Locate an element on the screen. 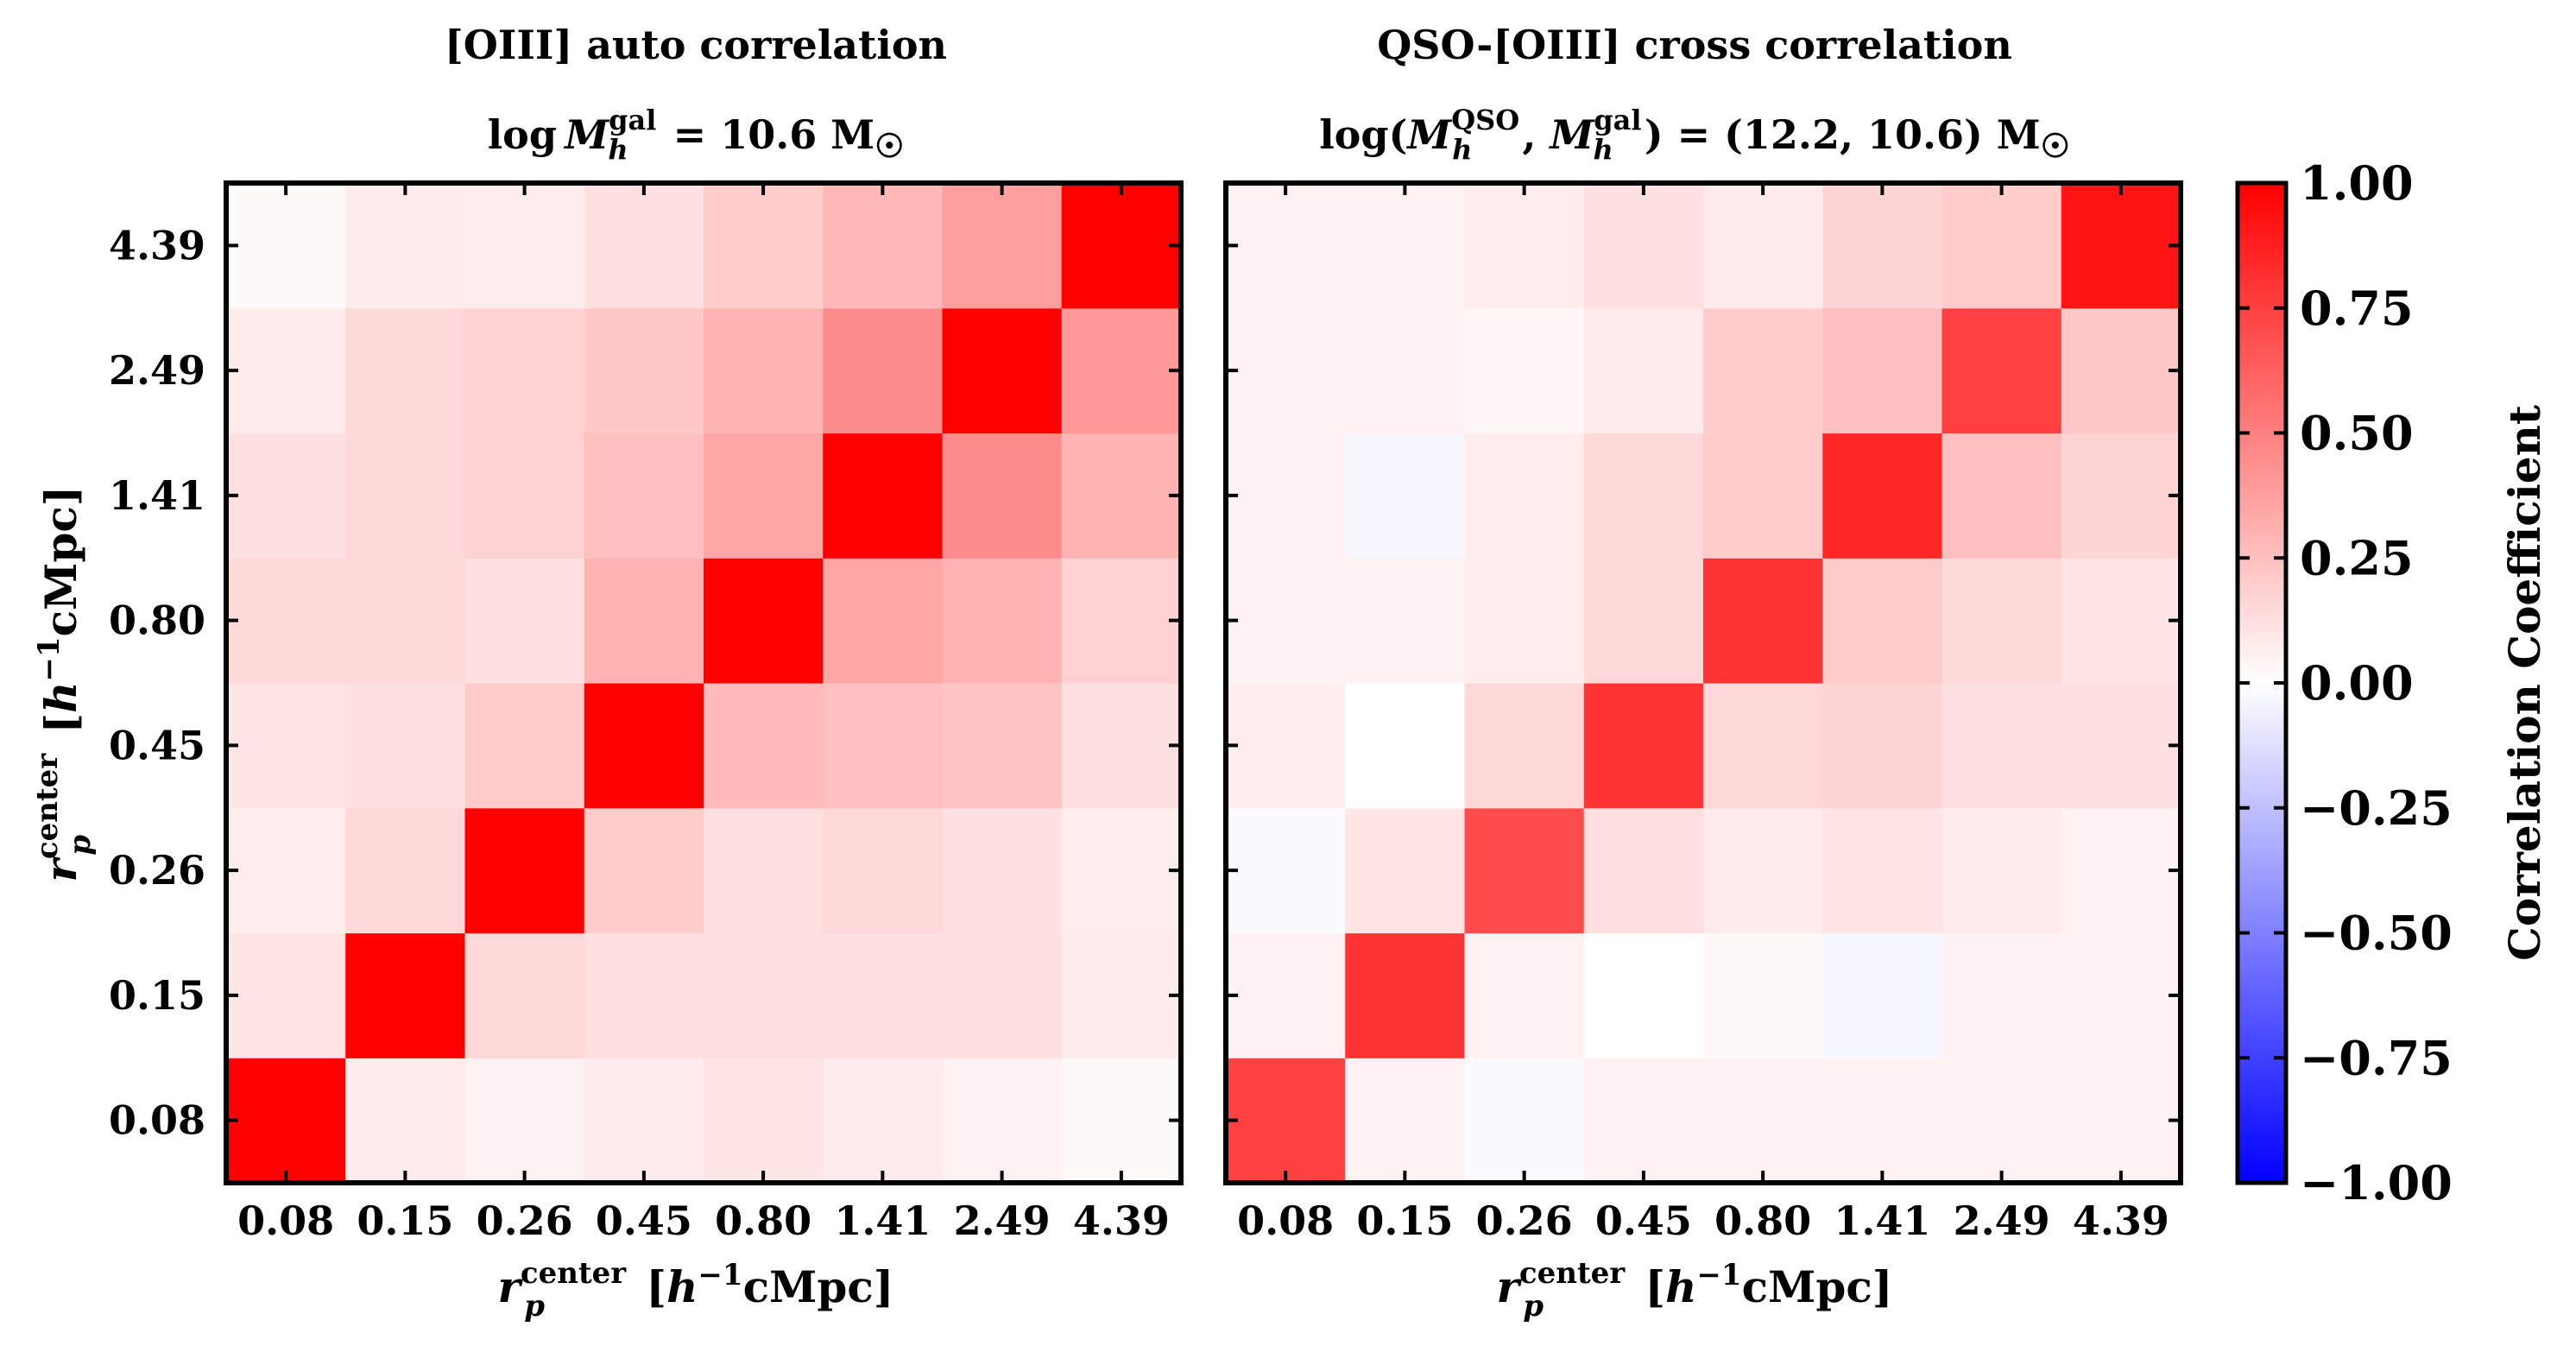 The height and width of the screenshot is (1352, 2576). left-heatmap-cell-r2-c3 is located at coordinates (644, 870).